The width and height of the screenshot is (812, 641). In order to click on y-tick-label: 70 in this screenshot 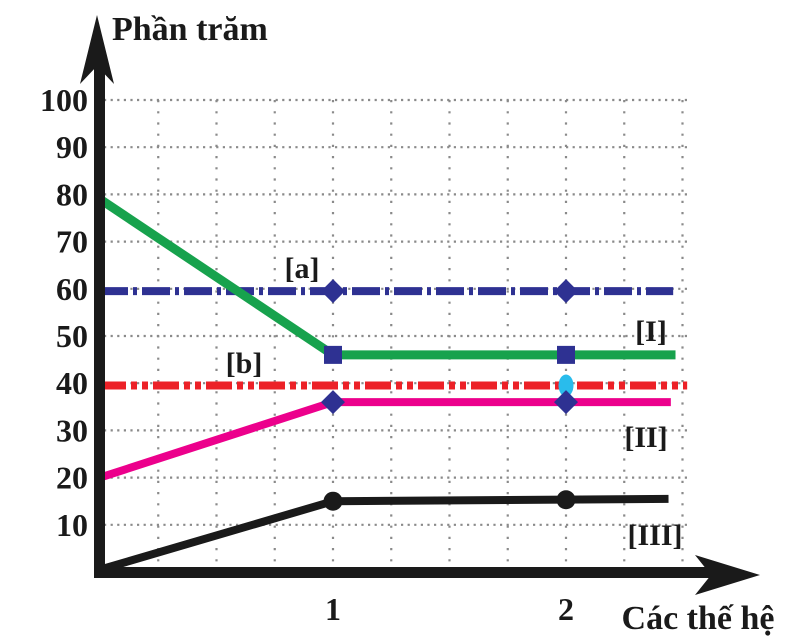, I will do `click(72, 242)`.